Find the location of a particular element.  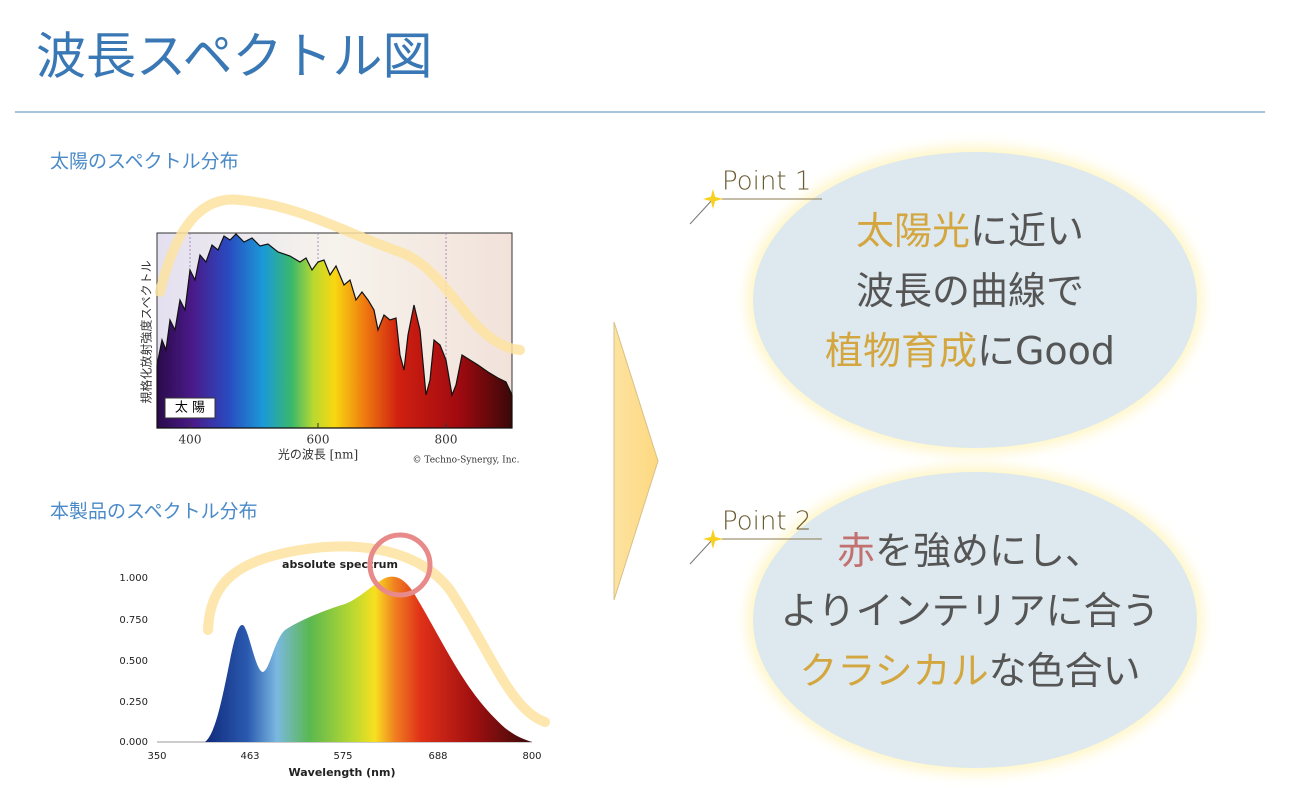

section-heading: 太陽のスペクトル分布 is located at coordinates (144, 162).